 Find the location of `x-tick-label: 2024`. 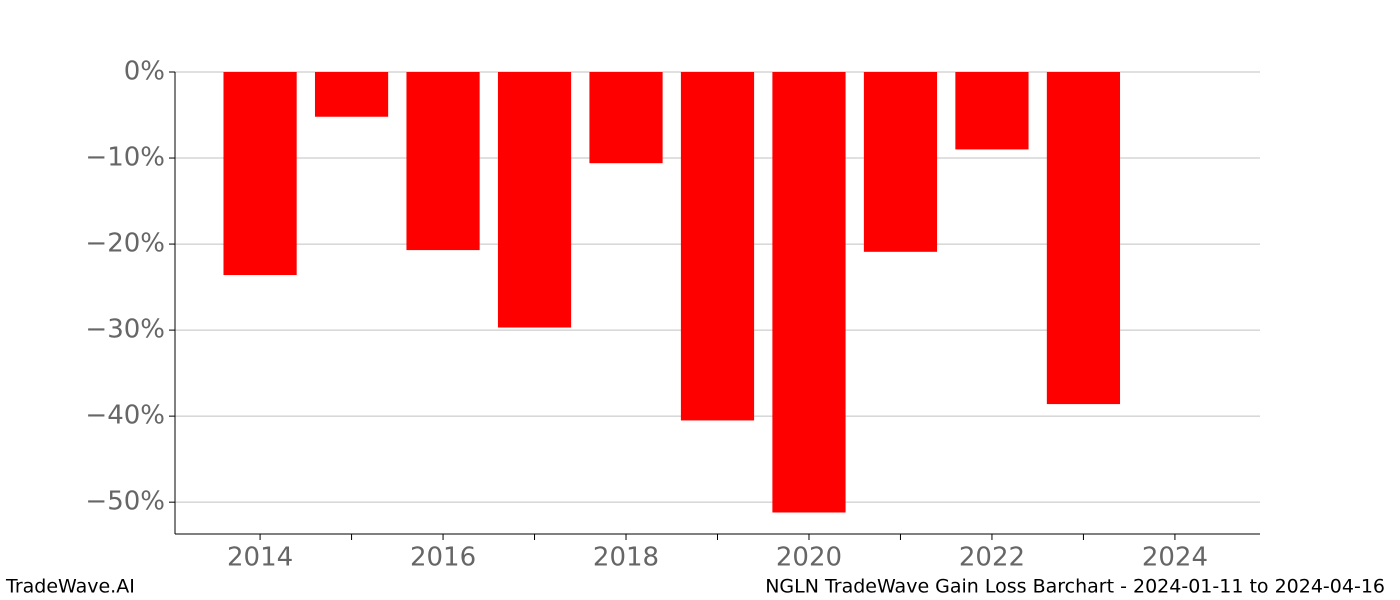

x-tick-label: 2024 is located at coordinates (1175, 558).